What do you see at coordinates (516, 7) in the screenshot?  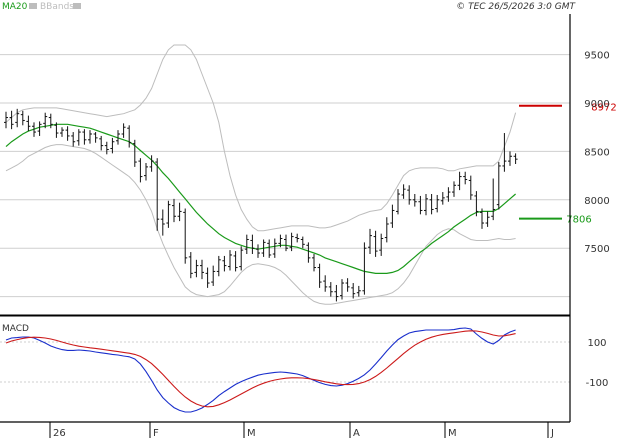 I see `copyright-text: © TEC 26/5/2026 3:0 GMT` at bounding box center [516, 7].